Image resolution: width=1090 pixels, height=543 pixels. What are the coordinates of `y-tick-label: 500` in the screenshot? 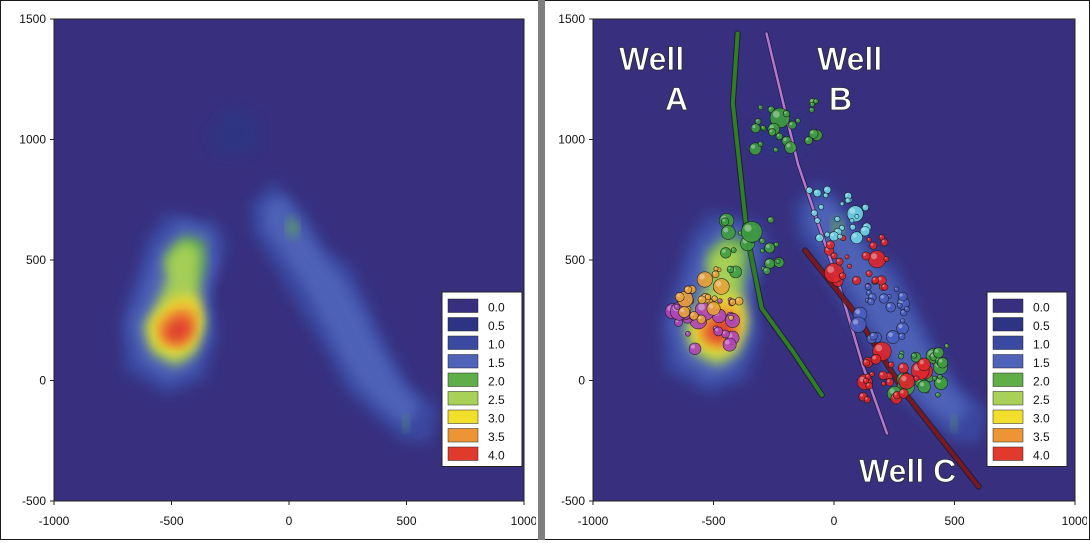 It's located at (575, 260).